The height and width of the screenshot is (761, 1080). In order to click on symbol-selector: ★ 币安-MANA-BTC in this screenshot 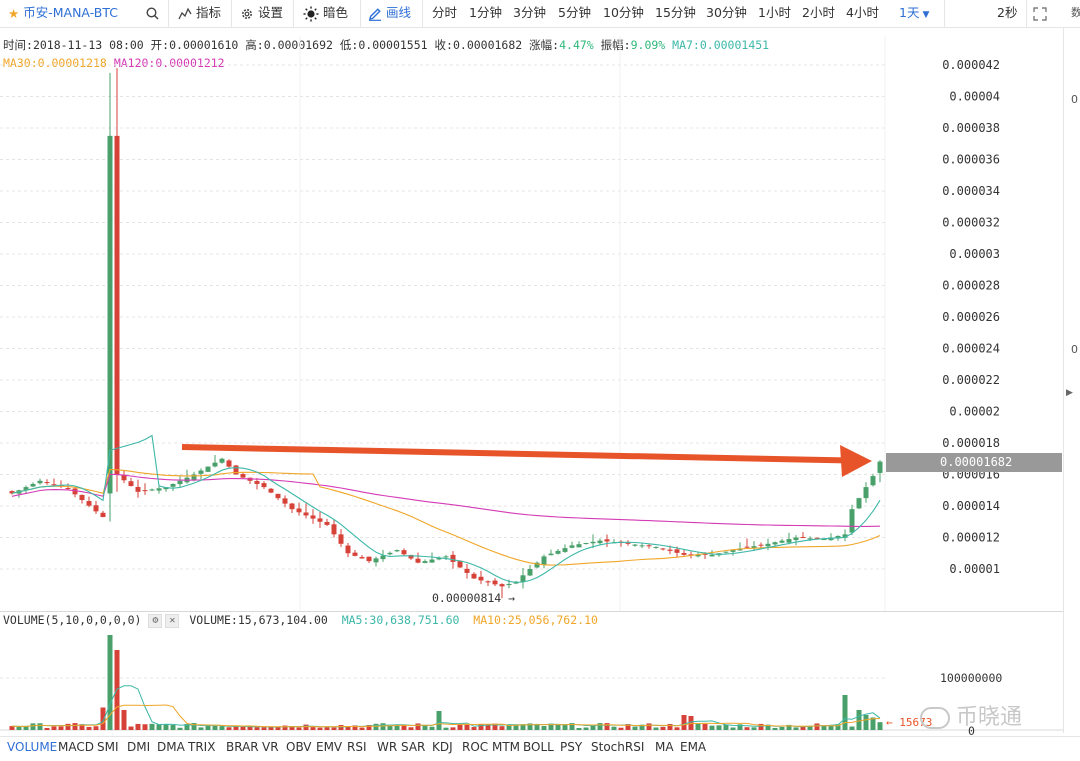, I will do `click(63, 13)`.